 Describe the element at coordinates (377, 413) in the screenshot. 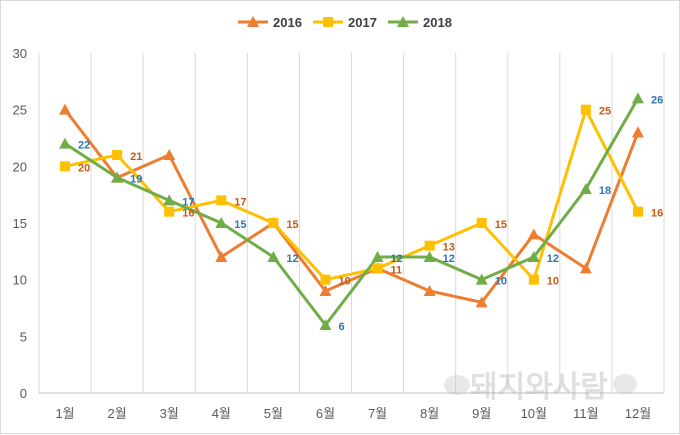

I see `x-tick-label: 7월` at that location.